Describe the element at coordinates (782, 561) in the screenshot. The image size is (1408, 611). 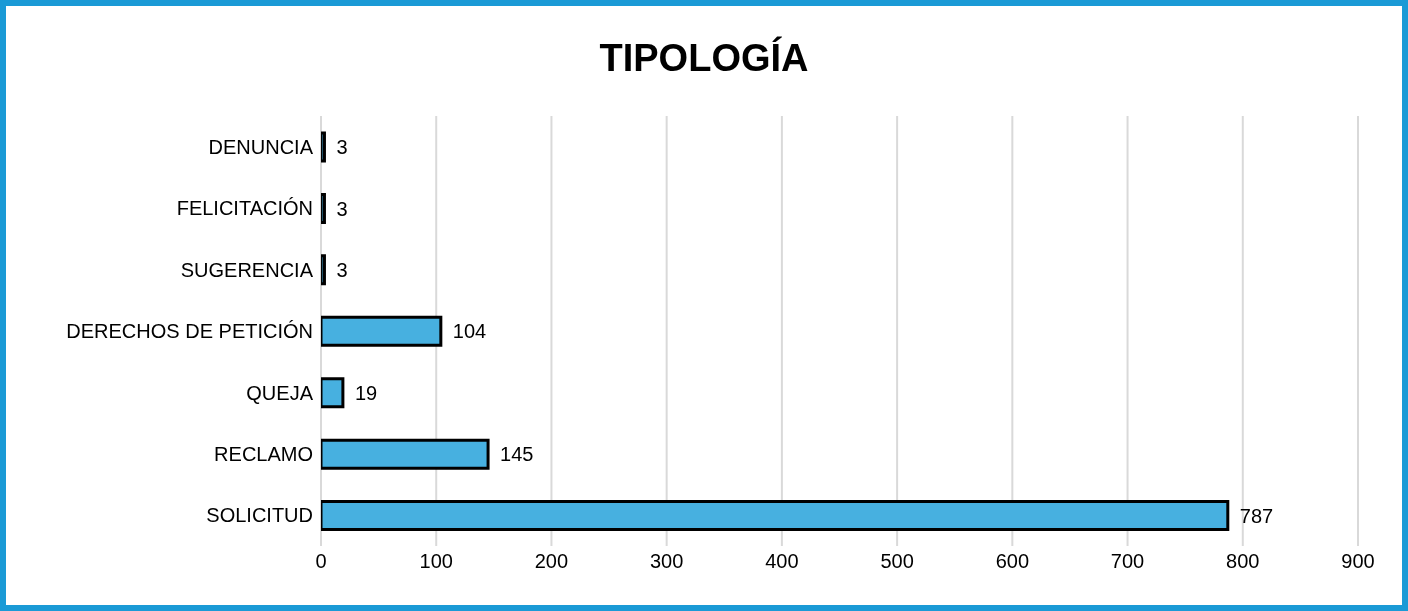
I see `x-tick-label: 400` at that location.